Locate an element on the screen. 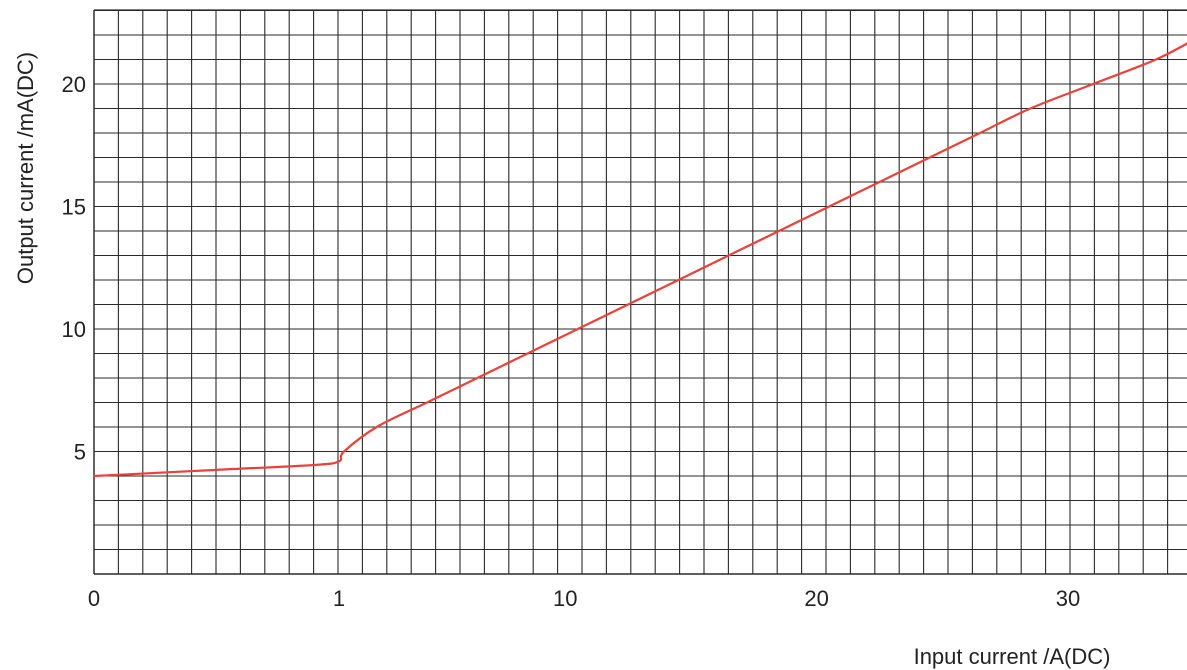 The height and width of the screenshot is (670, 1187). y-tick-label-3: 20 is located at coordinates (74, 84).